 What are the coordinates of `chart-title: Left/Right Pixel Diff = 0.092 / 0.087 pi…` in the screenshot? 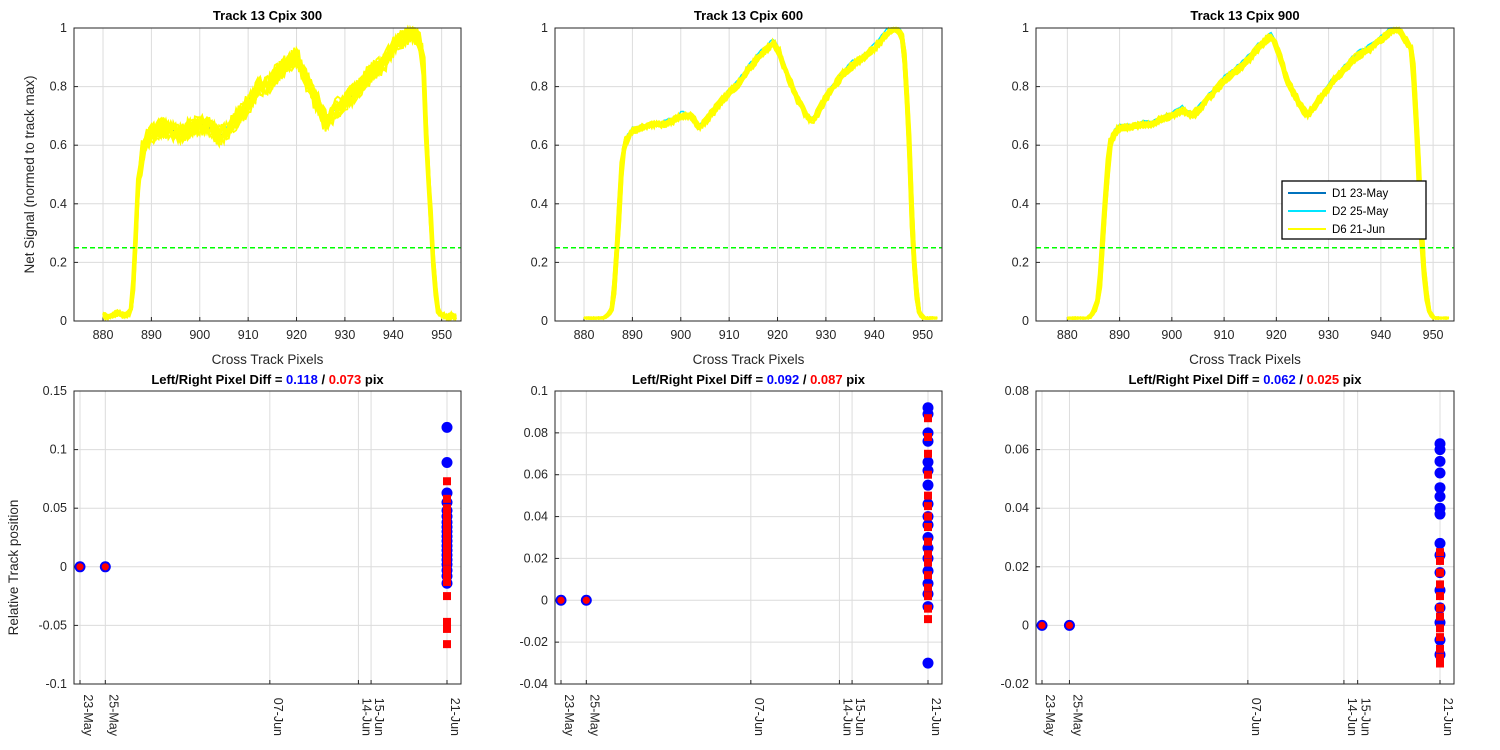 It's located at (749, 379).